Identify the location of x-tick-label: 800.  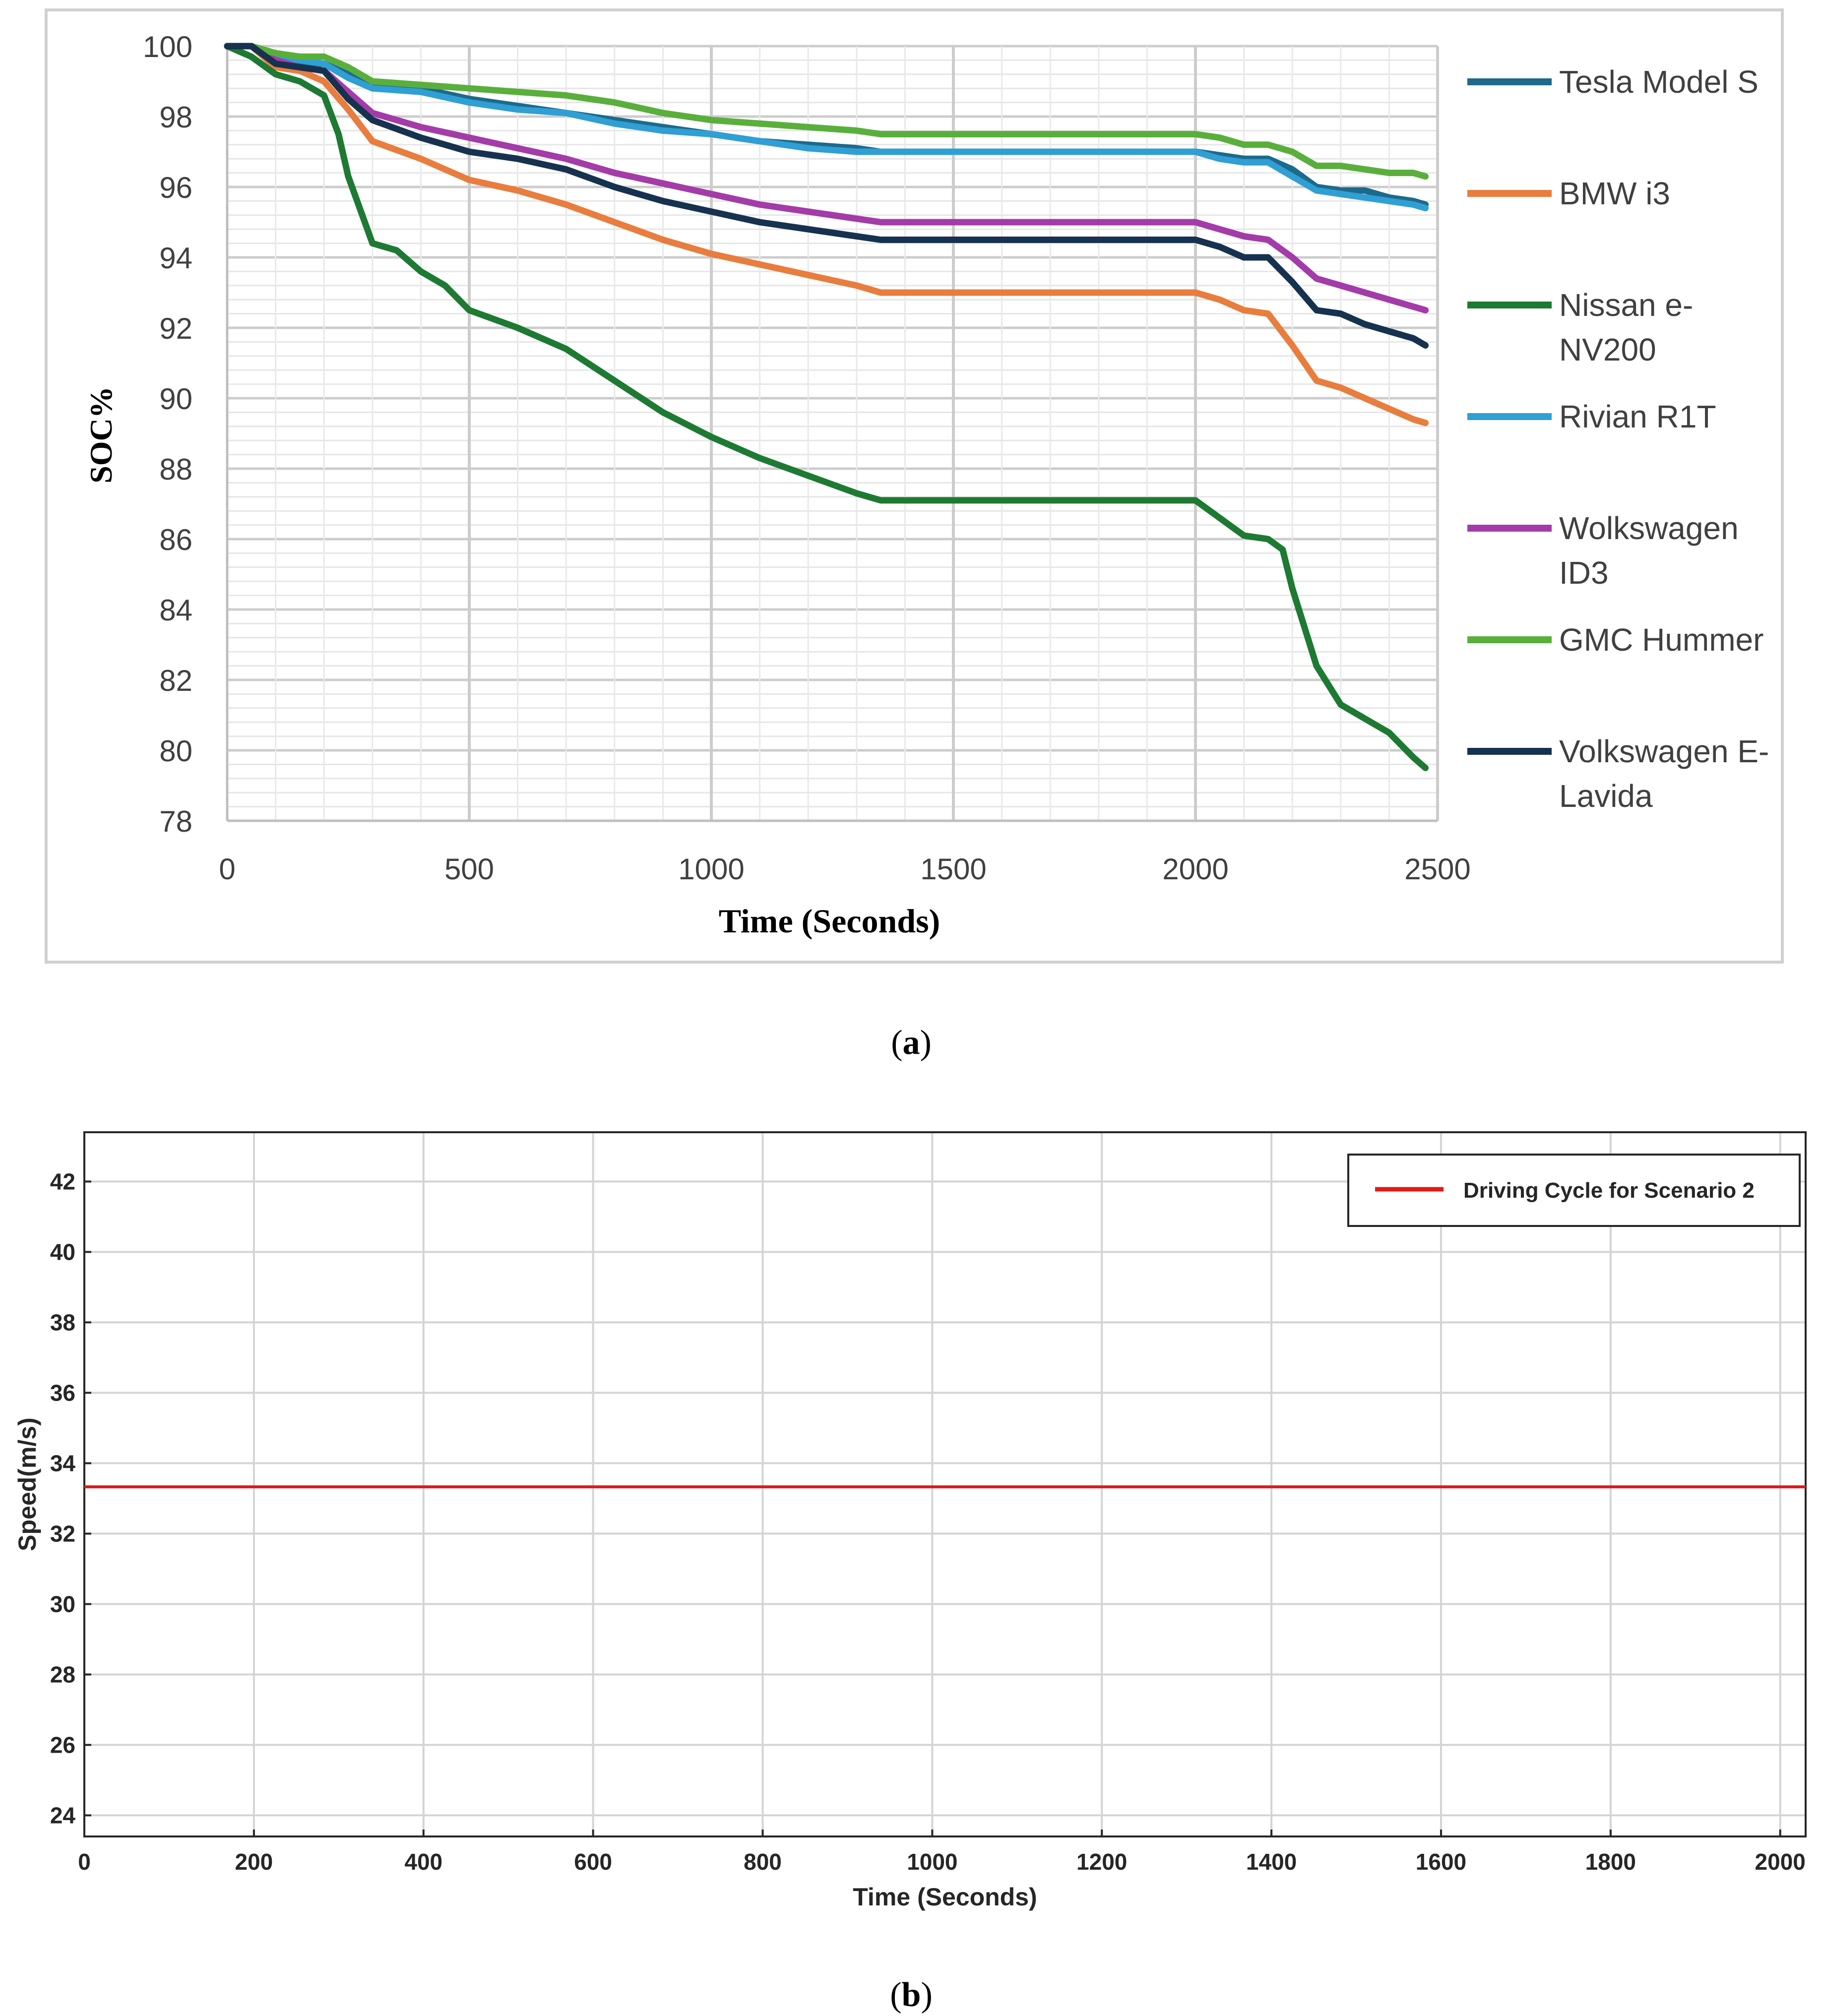
(763, 1862).